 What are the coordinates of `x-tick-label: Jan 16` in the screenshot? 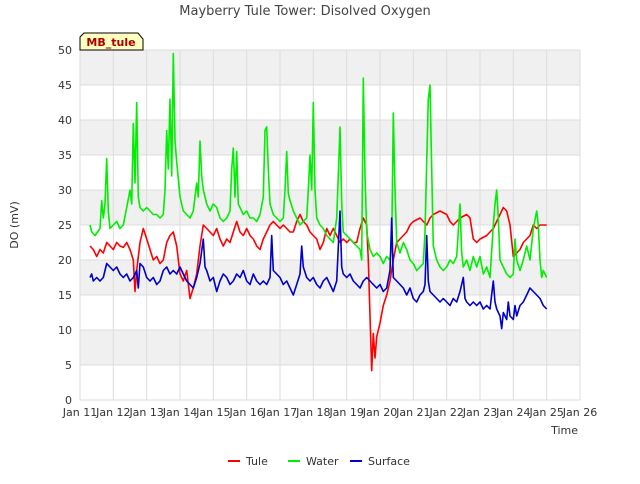 It's located at (245, 412).